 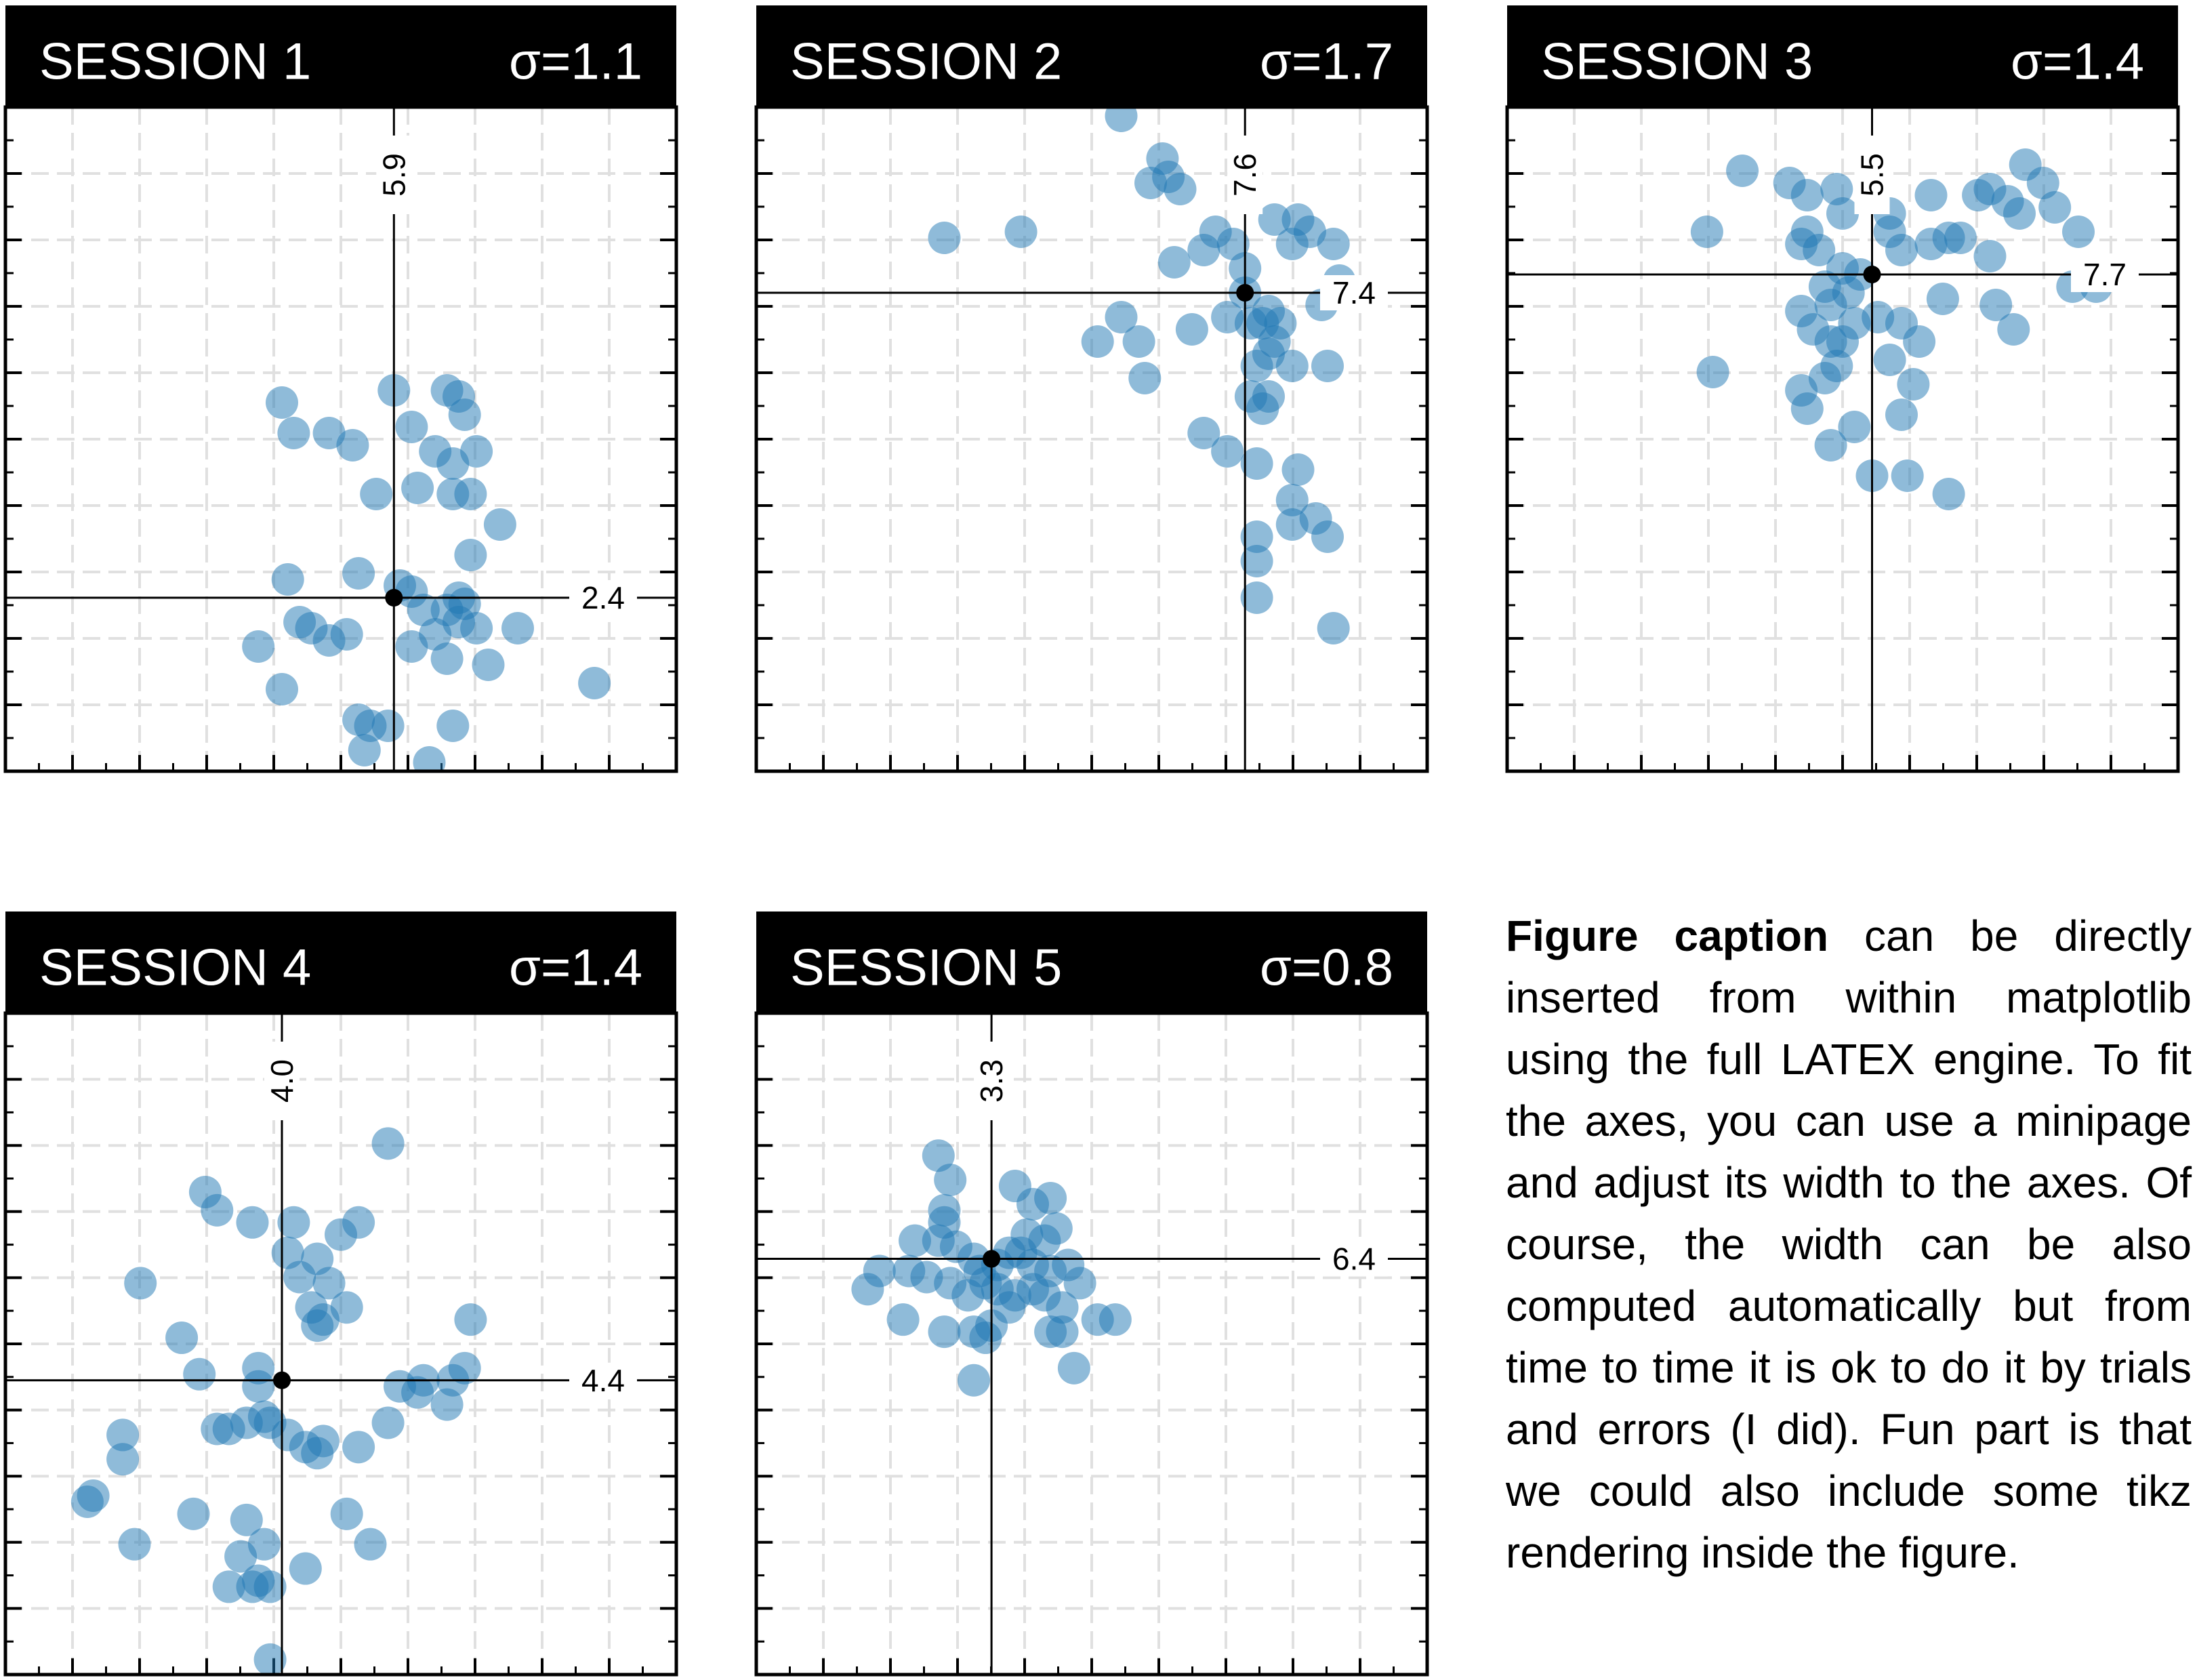 I want to click on mean-y-label: 2.4, so click(x=603, y=597).